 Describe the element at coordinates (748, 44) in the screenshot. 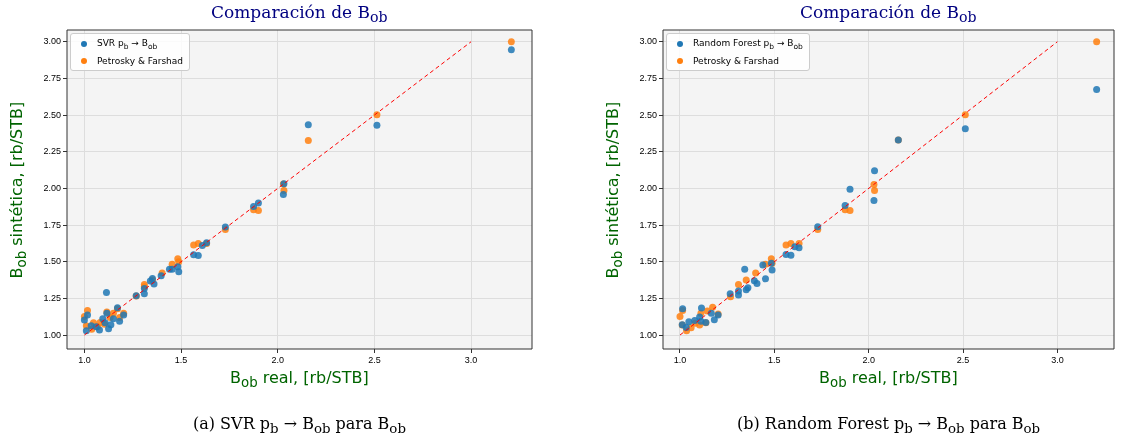

I see `legend-label: Random Forest p$_{b}$ → B$_{ob}$` at that location.